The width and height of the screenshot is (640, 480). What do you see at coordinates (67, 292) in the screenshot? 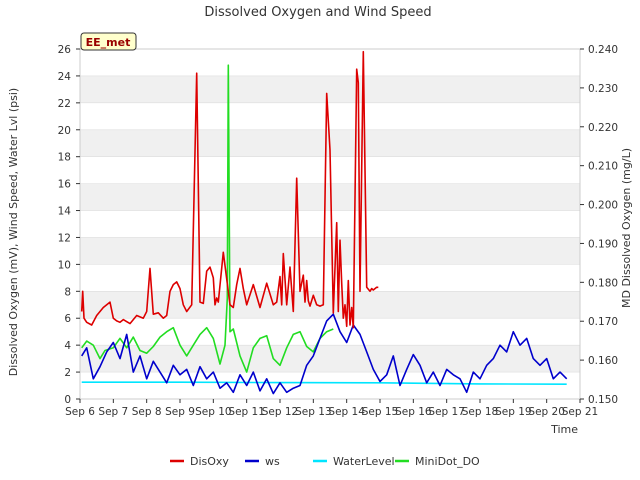
I see `y-left-tick-label: 8` at bounding box center [67, 292].